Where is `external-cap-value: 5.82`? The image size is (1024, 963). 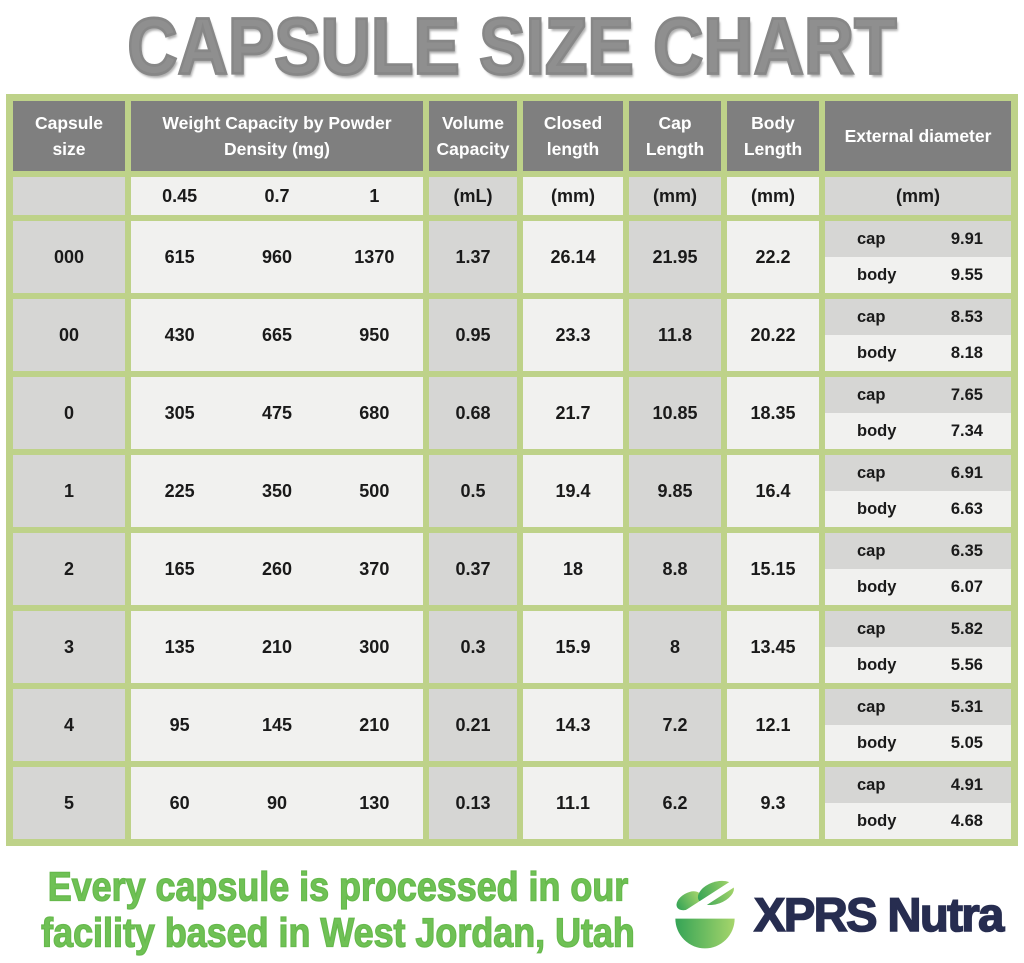
external-cap-value: 5.82 is located at coordinates (966, 628).